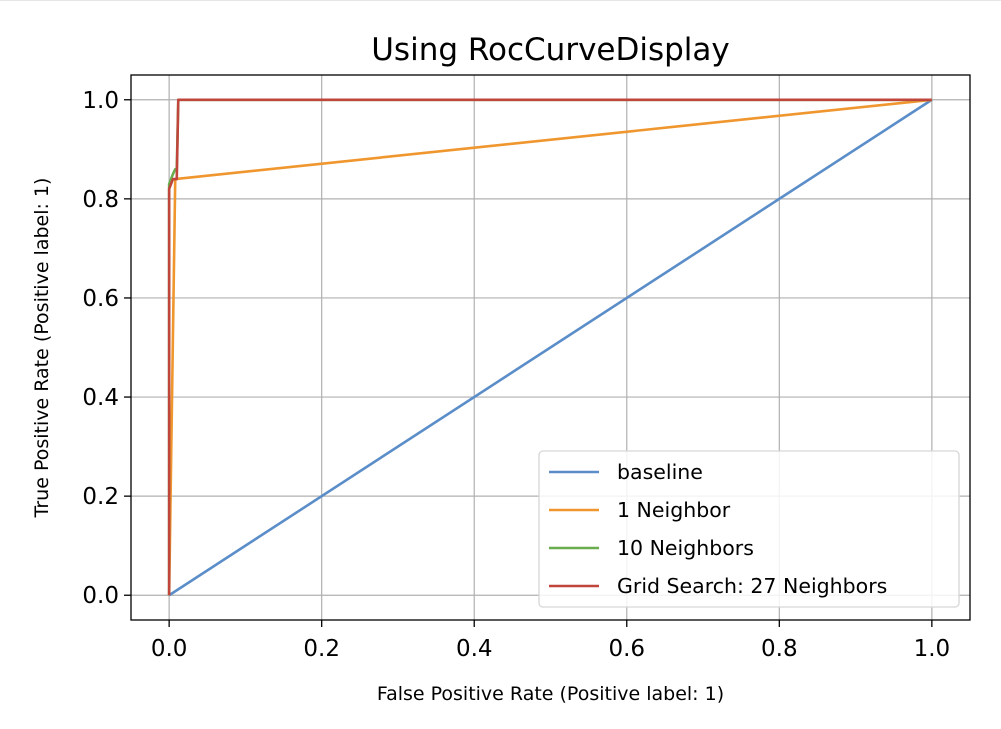  I want to click on top-separator-line, so click(500, 0).